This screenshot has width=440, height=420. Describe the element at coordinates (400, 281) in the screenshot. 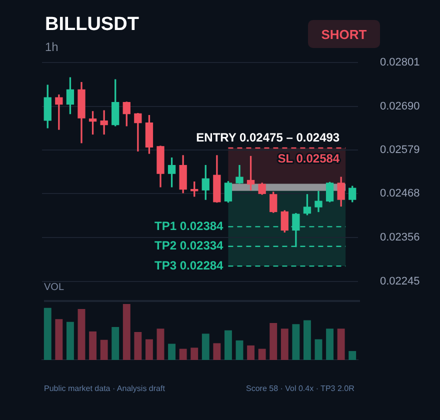

I see `y-tick-label: 0.02245` at that location.